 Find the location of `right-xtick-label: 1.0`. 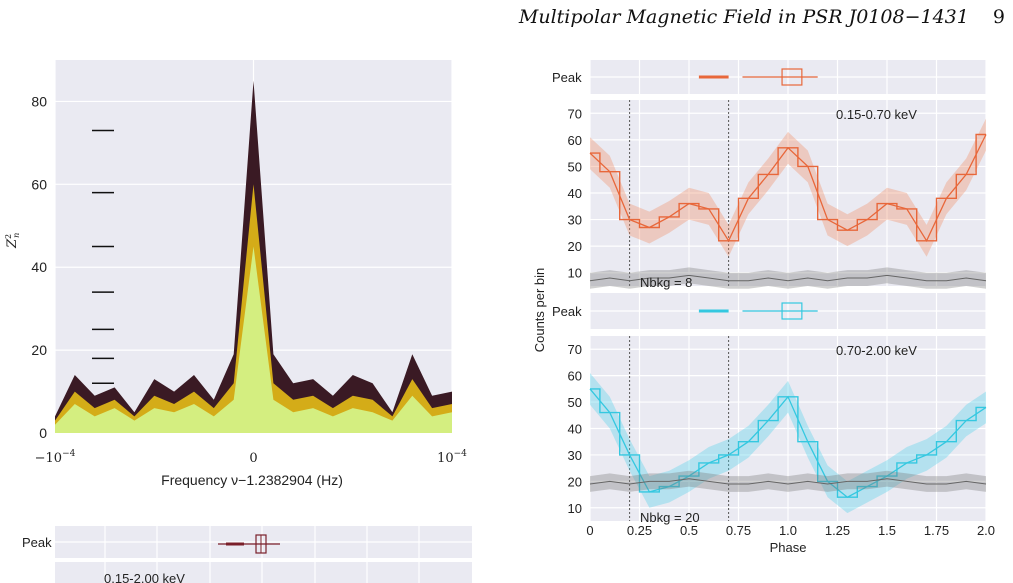

right-xtick-label: 1.0 is located at coordinates (788, 530).